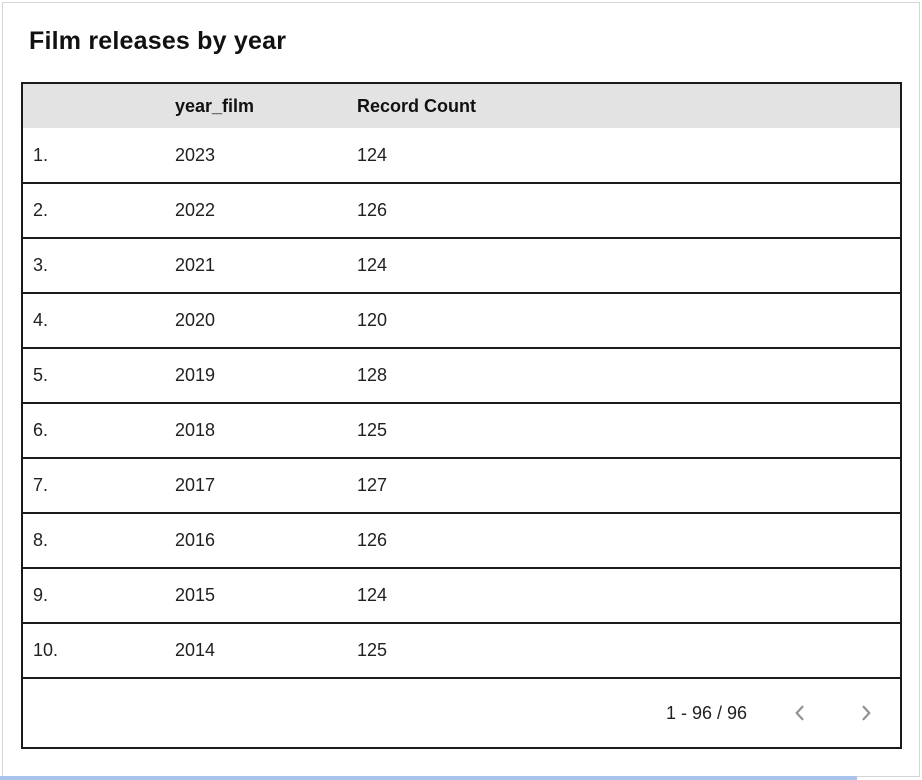 Image resolution: width=922 pixels, height=780 pixels. What do you see at coordinates (41, 154) in the screenshot?
I see `cell-row-number: 1.` at bounding box center [41, 154].